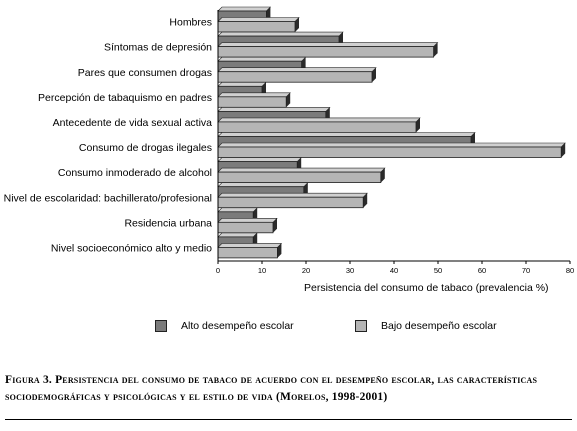 This screenshot has width=577, height=431. What do you see at coordinates (133, 123) in the screenshot?
I see `category-label: Antecedente de vida sexual activa` at bounding box center [133, 123].